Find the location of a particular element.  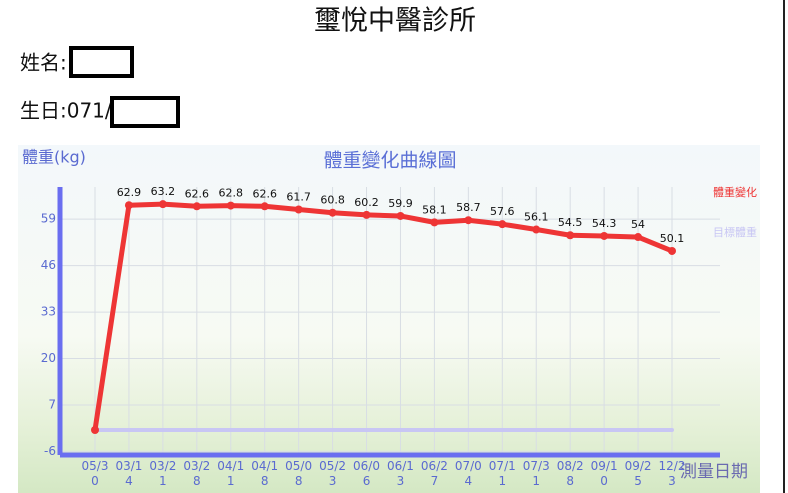

data-label: 61.7 is located at coordinates (298, 197).